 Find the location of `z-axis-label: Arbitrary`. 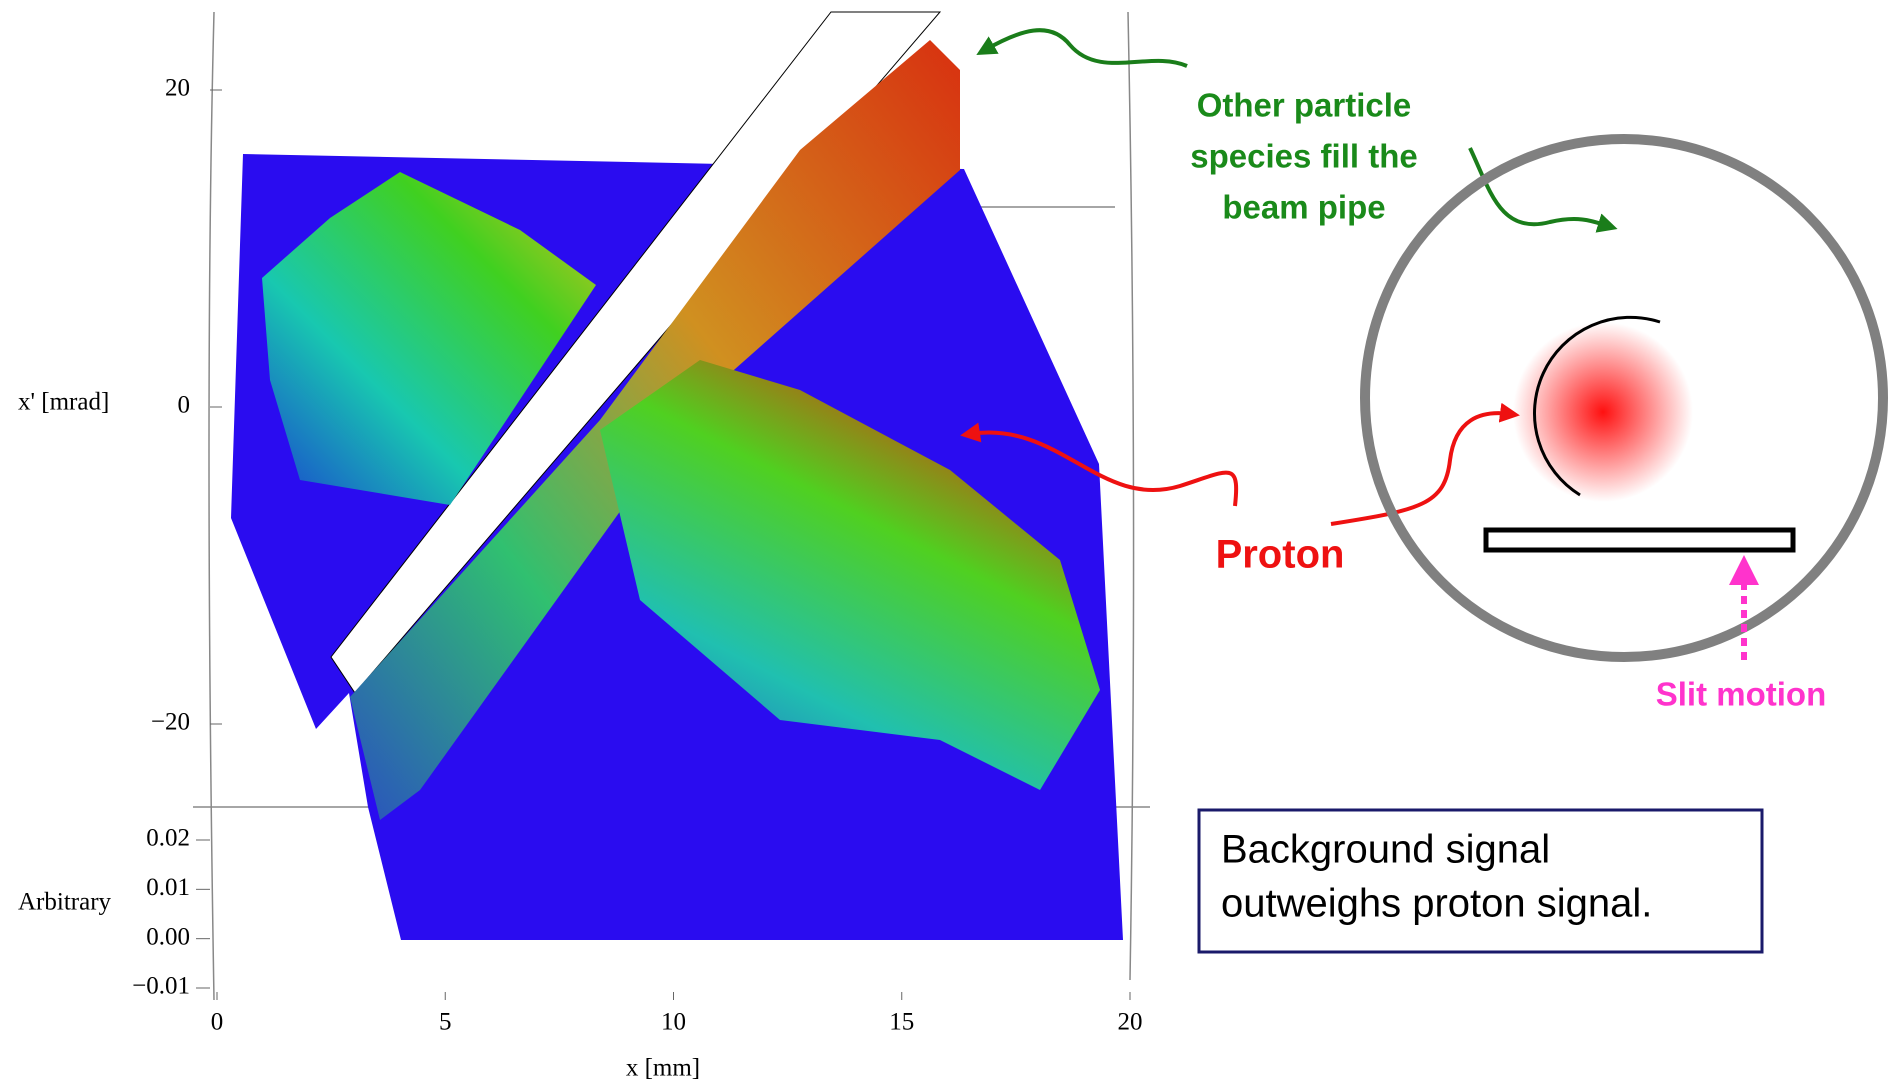

z-axis-label: Arbitrary is located at coordinates (65, 902).